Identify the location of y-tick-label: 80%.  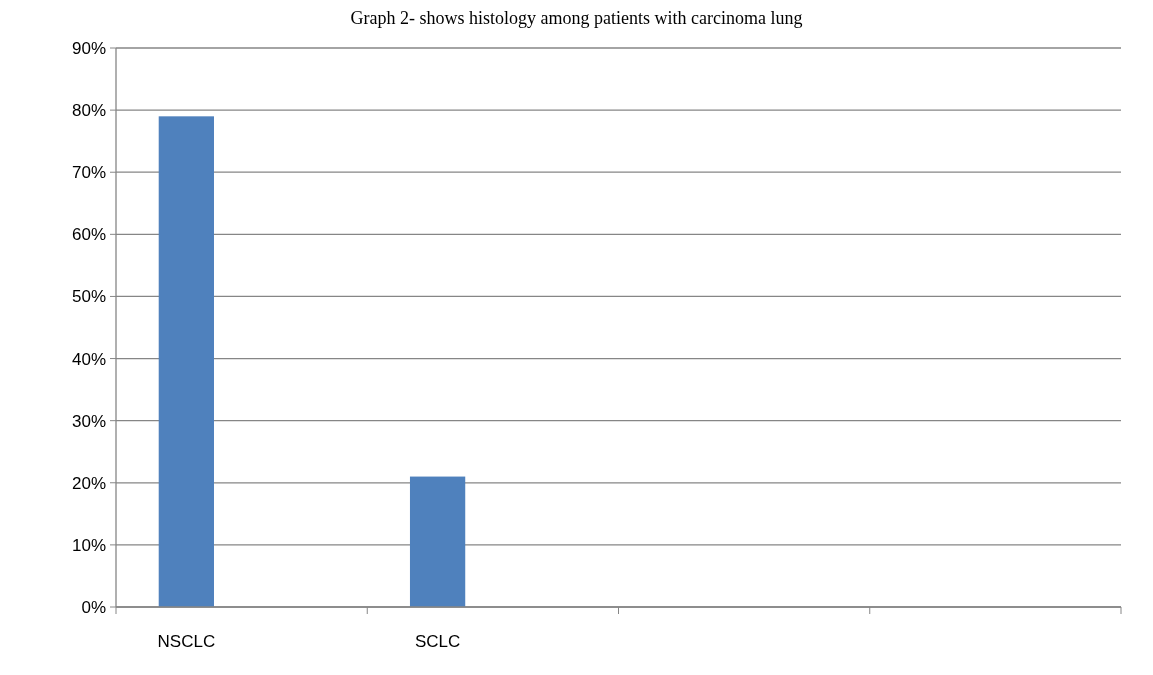
(88, 111).